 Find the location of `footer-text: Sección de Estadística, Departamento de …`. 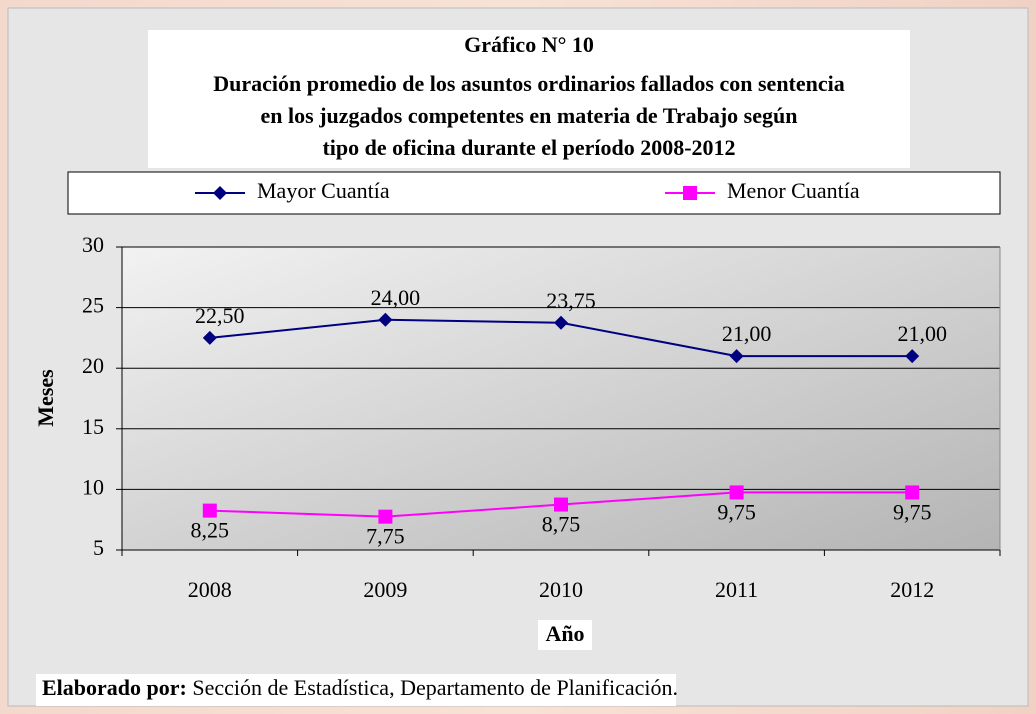

footer-text: Sección de Estadística, Departamento de … is located at coordinates (435, 687).